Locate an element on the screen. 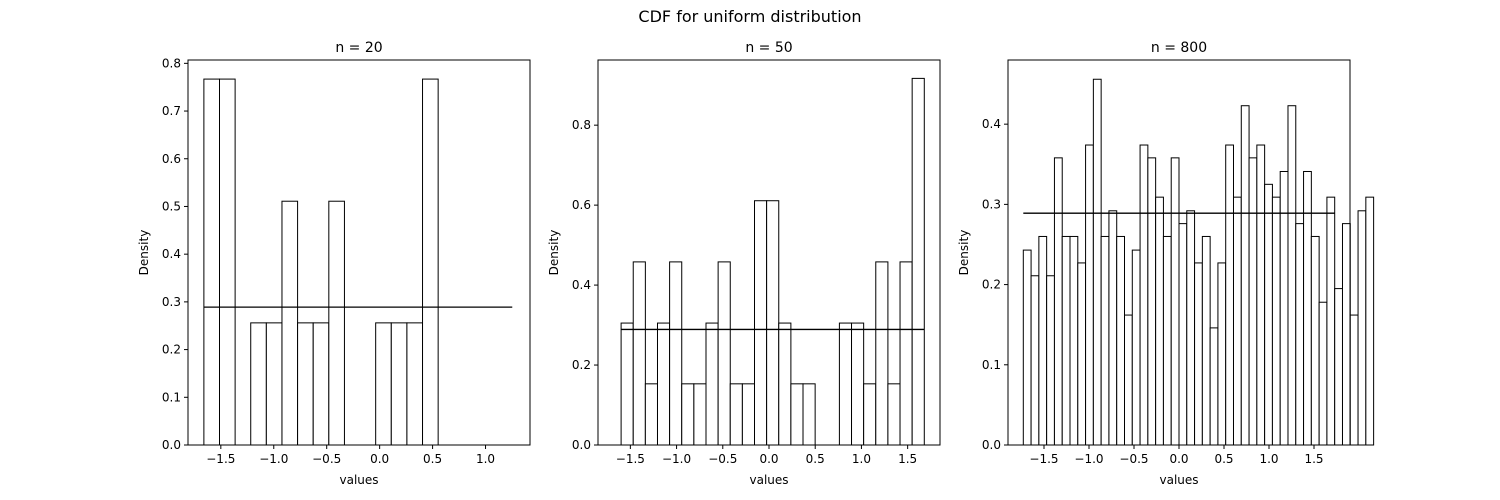 Image resolution: width=1500 pixels, height=500 pixels. x-tick-label: −0.5 is located at coordinates (722, 459).